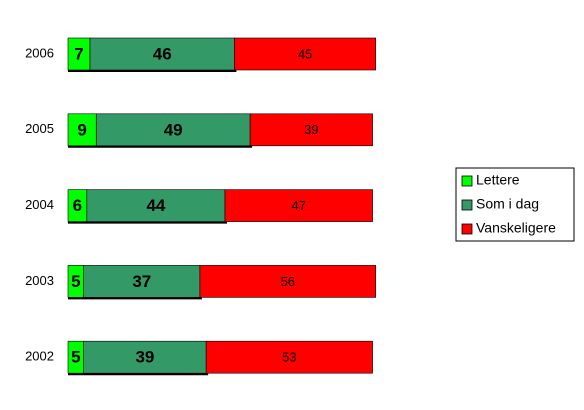 The height and width of the screenshot is (410, 584). I want to click on data-label: 53, so click(289, 357).